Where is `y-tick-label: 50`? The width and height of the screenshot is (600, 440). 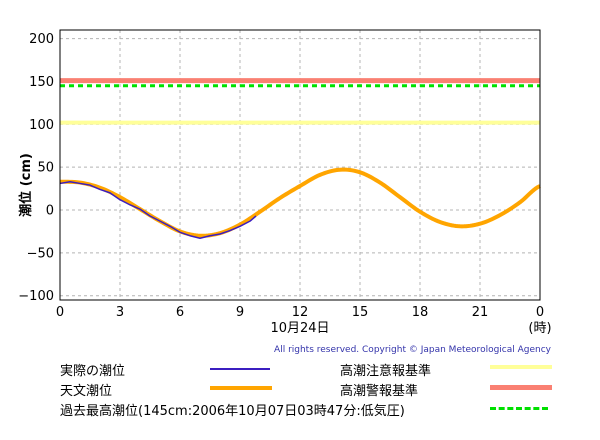
y-tick-label: 50 is located at coordinates (45, 168).